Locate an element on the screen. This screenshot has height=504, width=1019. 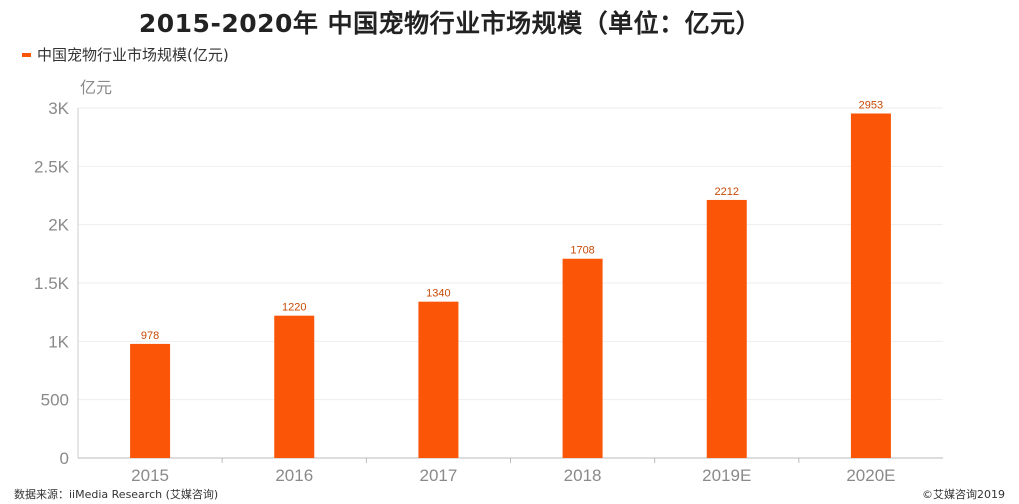
chart-legend: 中国宠物行业市场规模(亿元) is located at coordinates (125, 54).